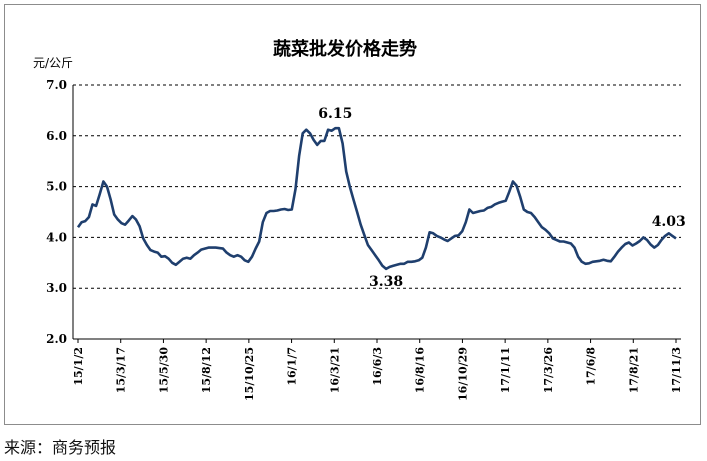 The width and height of the screenshot is (707, 461). I want to click on y-tick-label: 5.0, so click(56, 187).